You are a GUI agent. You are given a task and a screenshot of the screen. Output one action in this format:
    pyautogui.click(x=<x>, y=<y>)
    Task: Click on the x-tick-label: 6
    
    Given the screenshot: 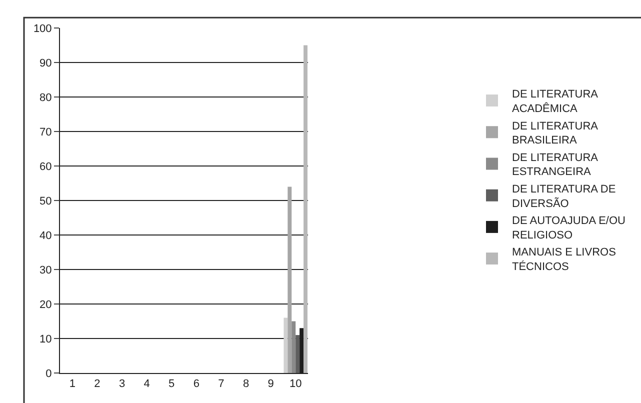 What is the action you would take?
    pyautogui.click(x=196, y=384)
    